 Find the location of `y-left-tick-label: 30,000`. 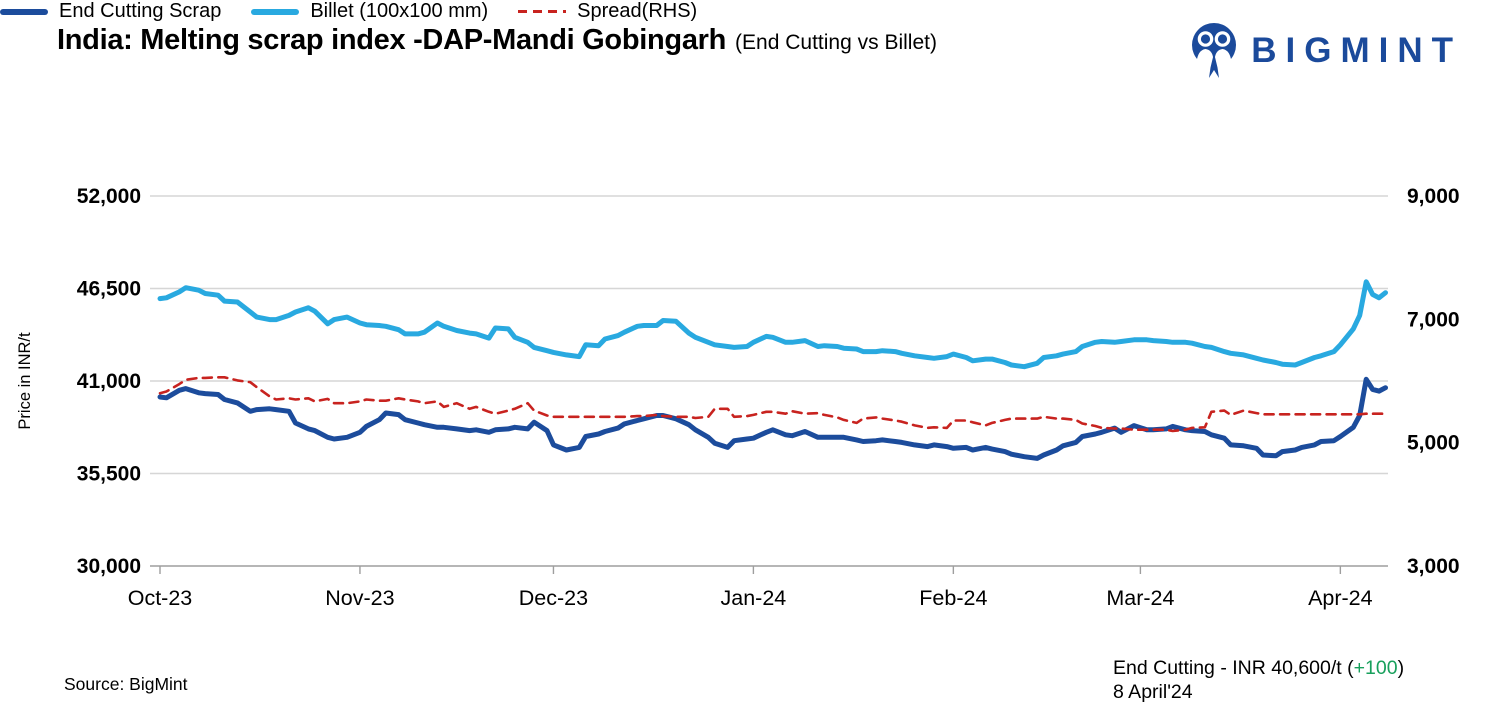

y-left-tick-label: 30,000 is located at coordinates (109, 566).